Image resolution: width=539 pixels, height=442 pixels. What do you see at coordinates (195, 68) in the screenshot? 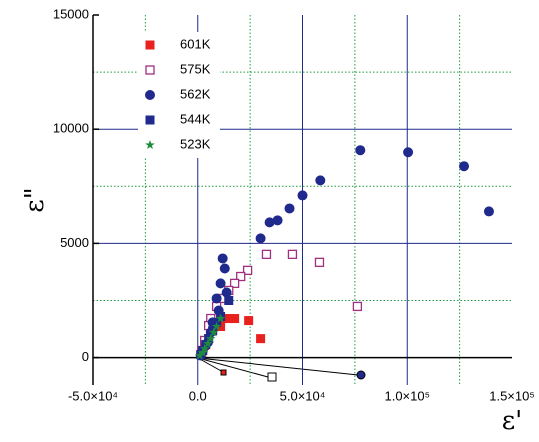
I see `legend-label: 575K` at bounding box center [195, 68].